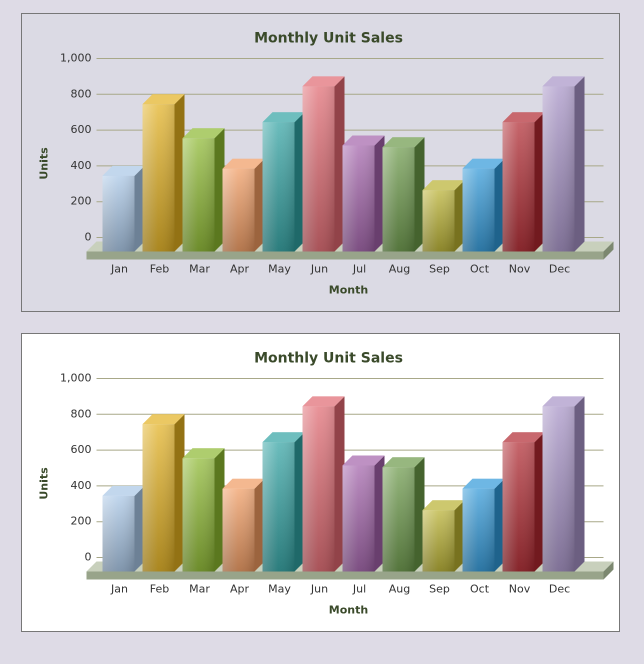 The height and width of the screenshot is (664, 644). Describe the element at coordinates (439, 589) in the screenshot. I see `x-tick-label: Sep` at that location.